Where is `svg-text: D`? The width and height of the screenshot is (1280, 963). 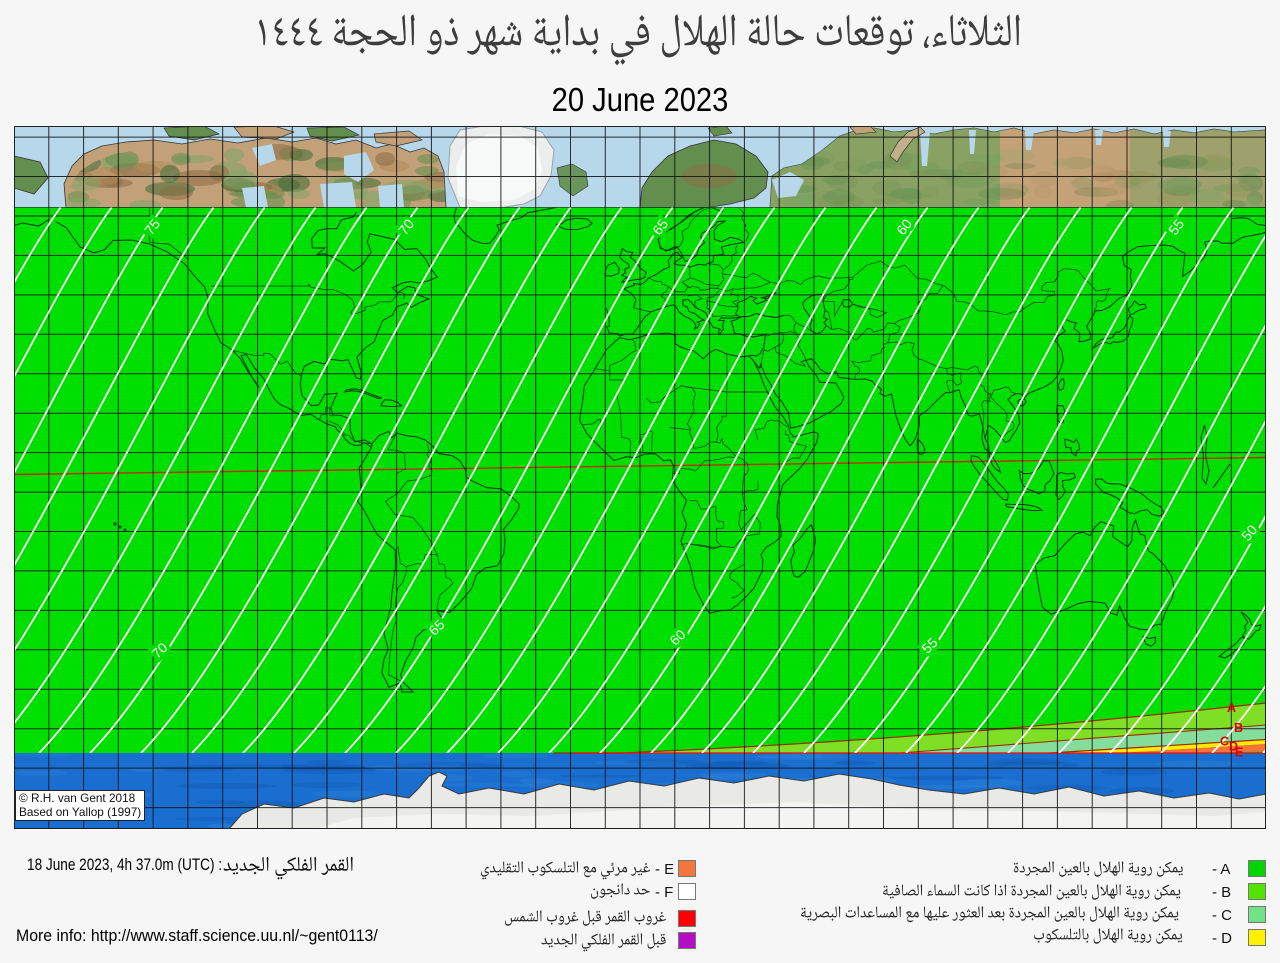 svg-text: D is located at coordinates (1233, 746).